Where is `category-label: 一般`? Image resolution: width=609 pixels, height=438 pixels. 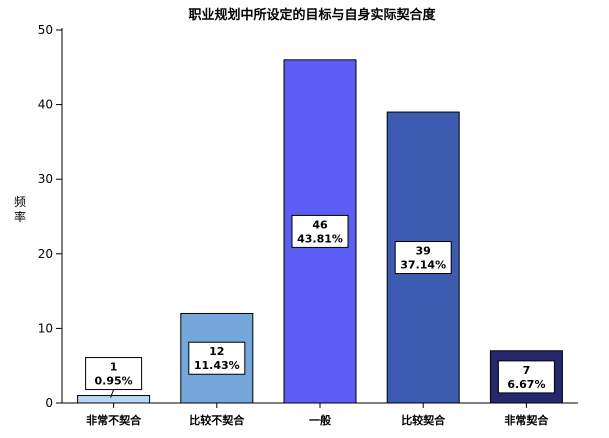
category-label: 一般 is located at coordinates (320, 420).